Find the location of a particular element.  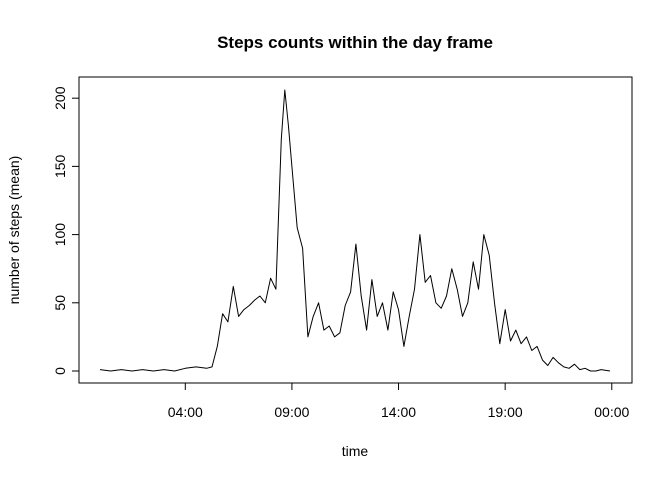

y-tick-label: 150 is located at coordinates (60, 166).